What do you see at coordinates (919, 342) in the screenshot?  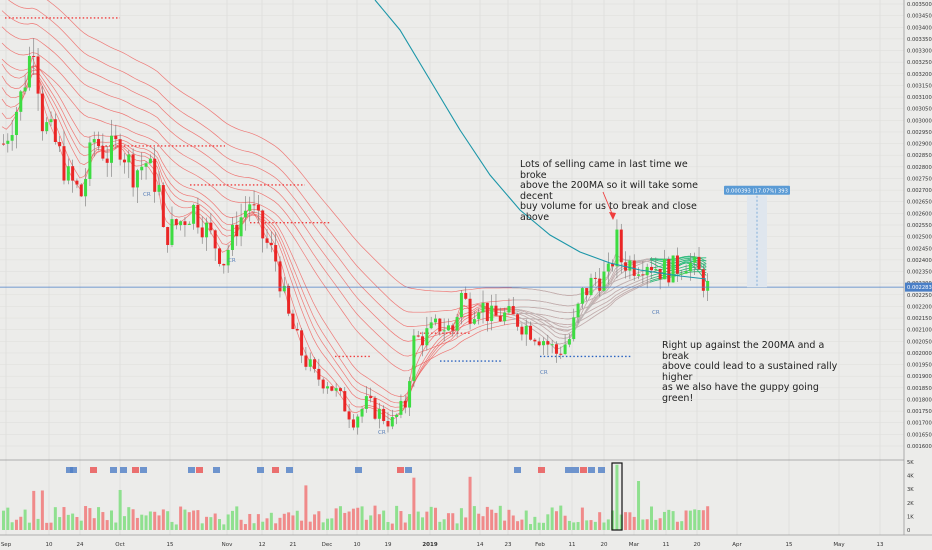 I see `price-tick: 0.002050` at bounding box center [919, 342].